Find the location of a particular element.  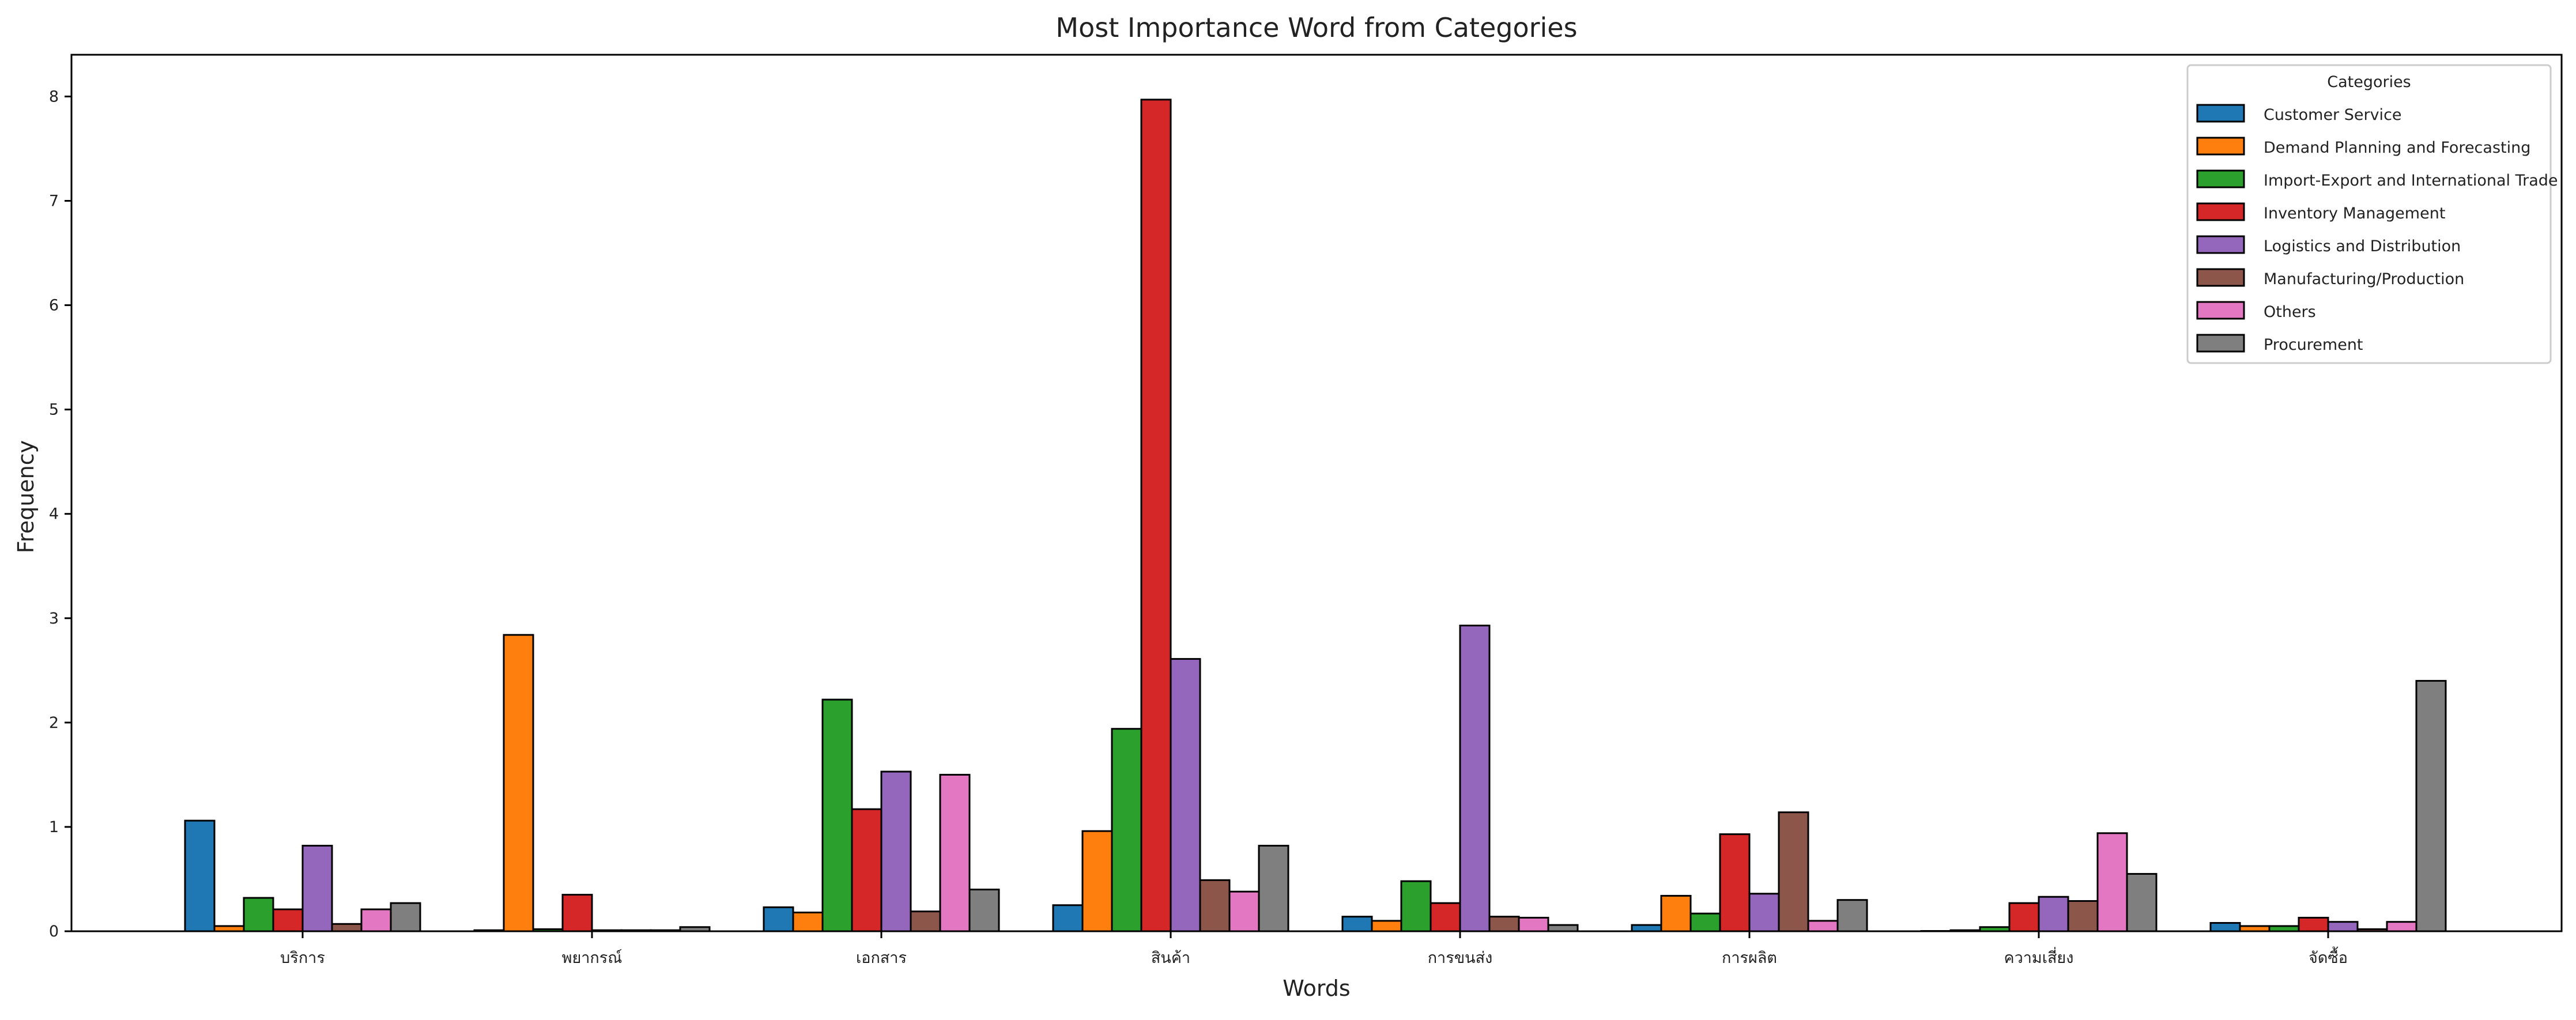

legend-box is located at coordinates (2369, 214).